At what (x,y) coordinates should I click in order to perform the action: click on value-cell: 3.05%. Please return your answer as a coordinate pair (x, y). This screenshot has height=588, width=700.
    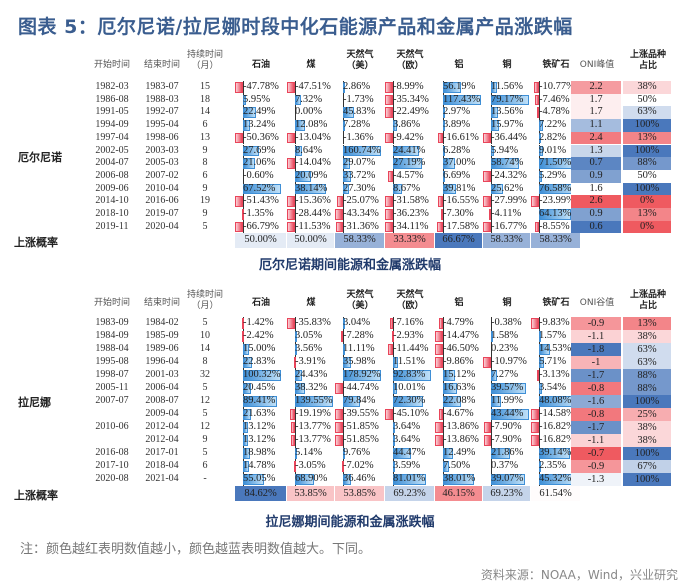
    Looking at the image, I should click on (311, 336).